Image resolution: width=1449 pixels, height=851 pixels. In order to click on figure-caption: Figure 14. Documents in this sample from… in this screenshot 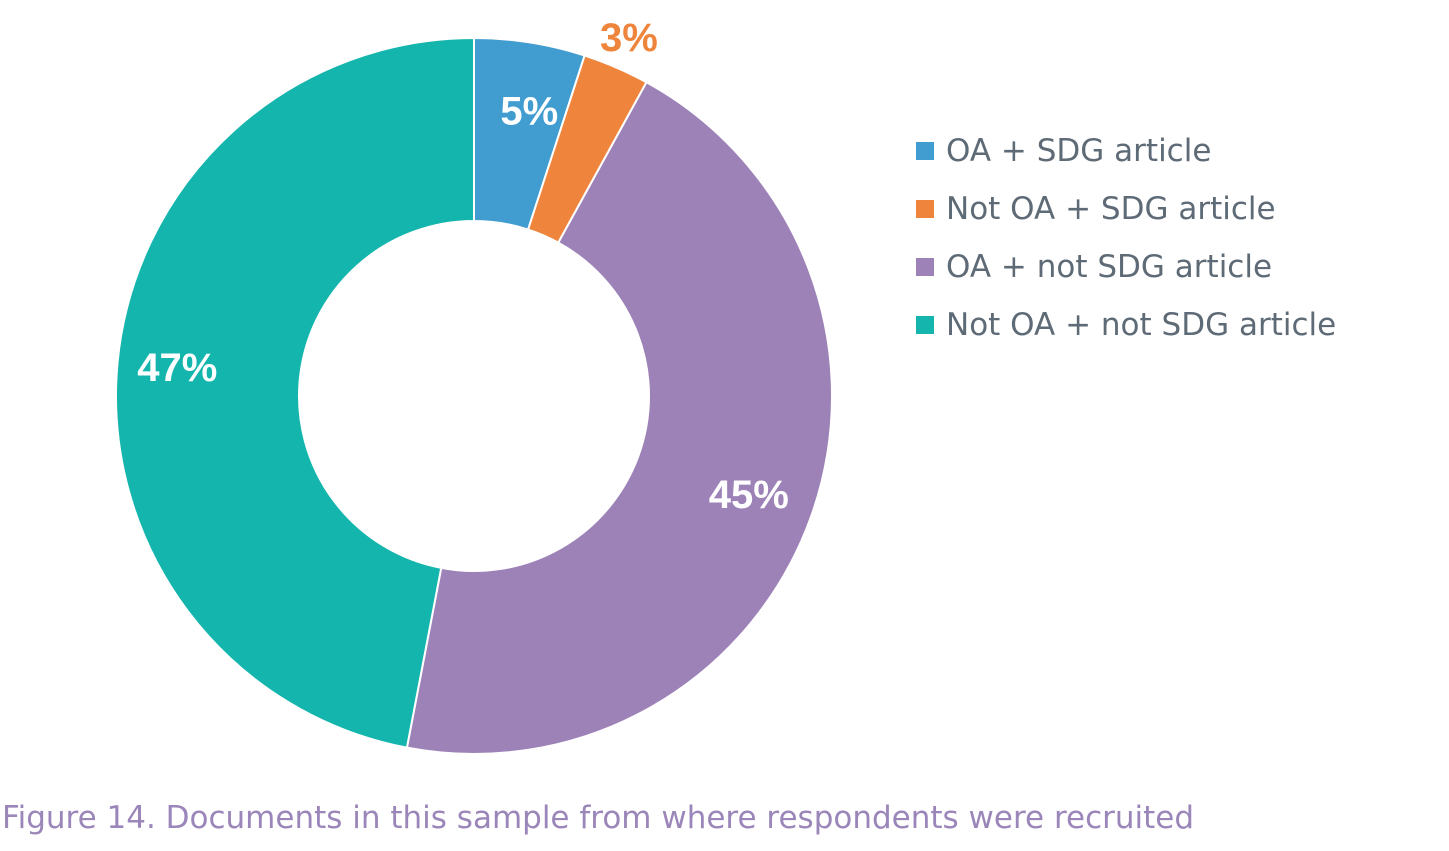, I will do `click(598, 818)`.